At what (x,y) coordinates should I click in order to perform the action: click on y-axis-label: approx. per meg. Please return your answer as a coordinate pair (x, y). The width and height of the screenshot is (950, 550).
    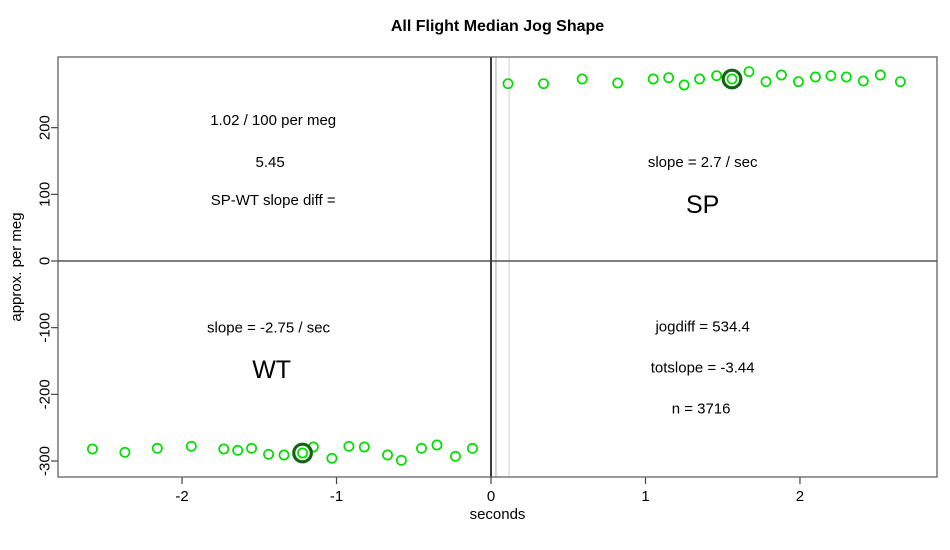
    Looking at the image, I should click on (16, 267).